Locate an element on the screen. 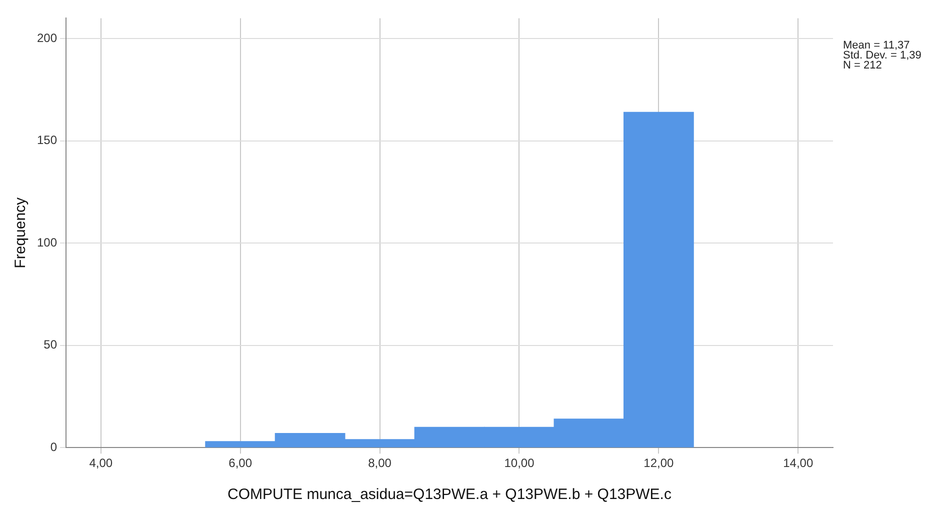 This screenshot has height=516, width=941. y-axis-title: Frequency is located at coordinates (21, 232).